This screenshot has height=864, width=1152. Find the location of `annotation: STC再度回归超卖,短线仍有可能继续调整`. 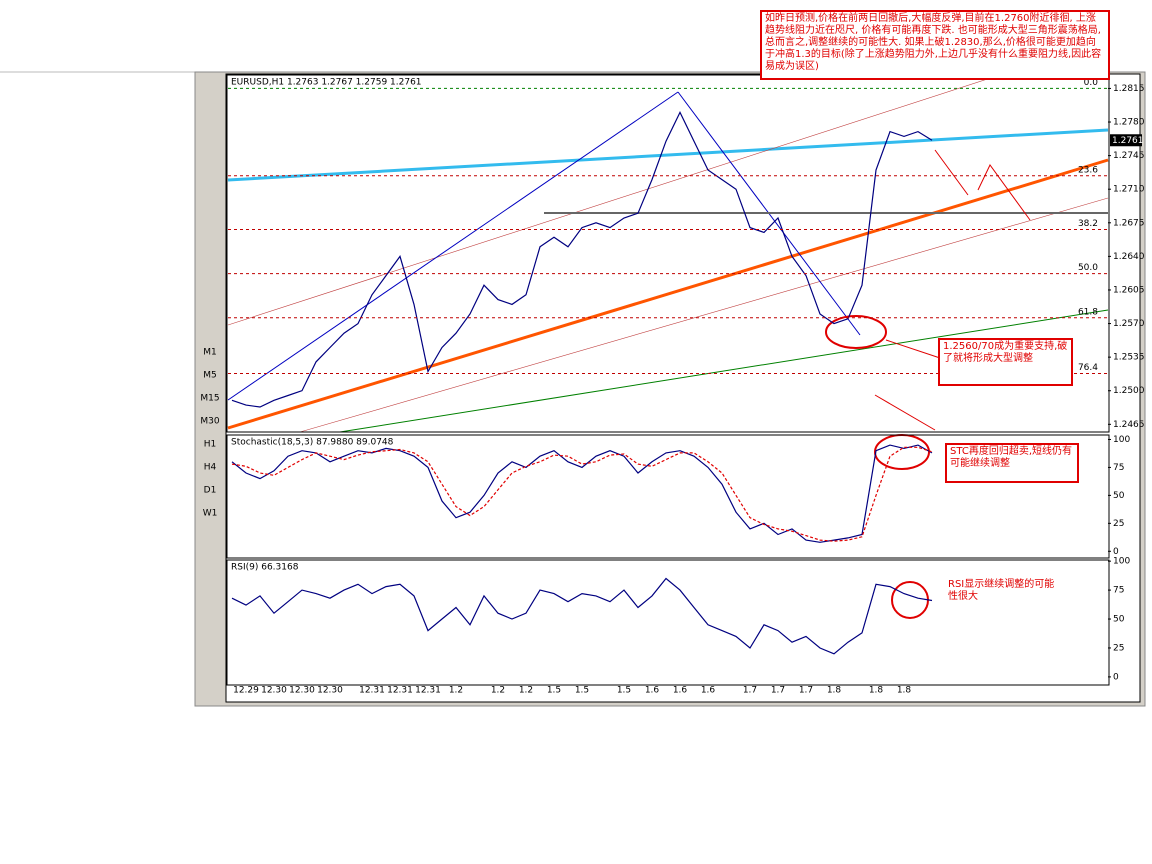

annotation: STC再度回归超卖,短线仍有可能继续调整 is located at coordinates (1012, 463).